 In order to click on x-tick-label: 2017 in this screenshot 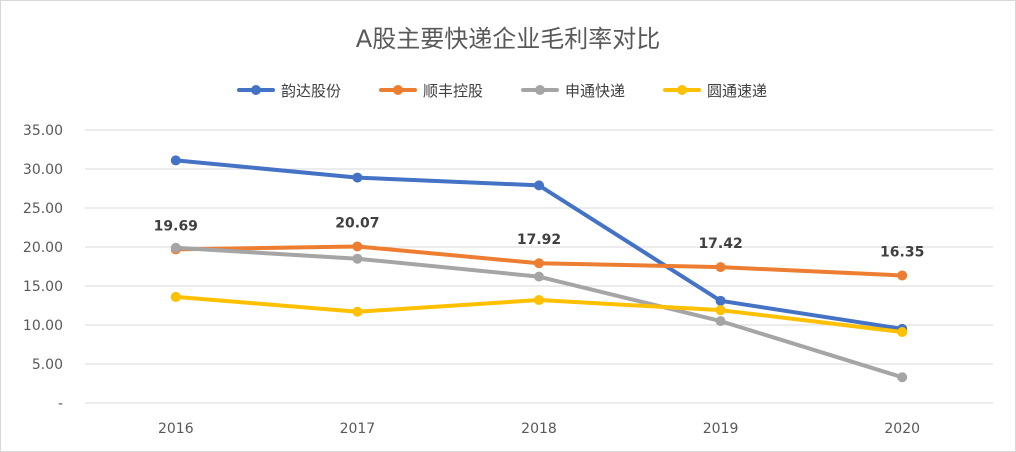, I will do `click(358, 429)`.